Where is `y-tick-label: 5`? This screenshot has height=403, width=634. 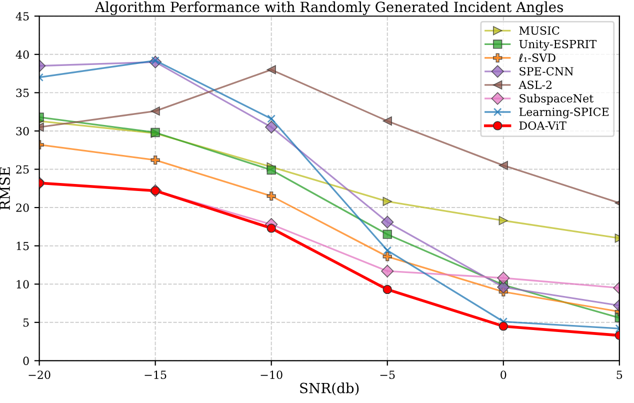 y-tick-label: 5 is located at coordinates (26, 322).